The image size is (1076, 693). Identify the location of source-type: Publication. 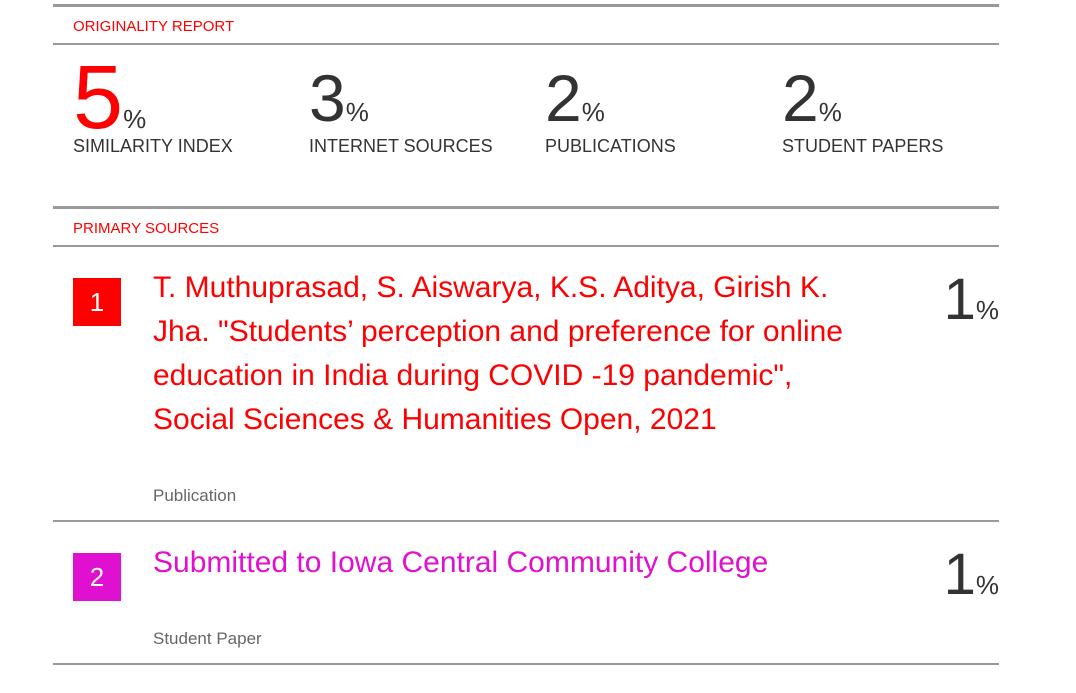
(195, 495).